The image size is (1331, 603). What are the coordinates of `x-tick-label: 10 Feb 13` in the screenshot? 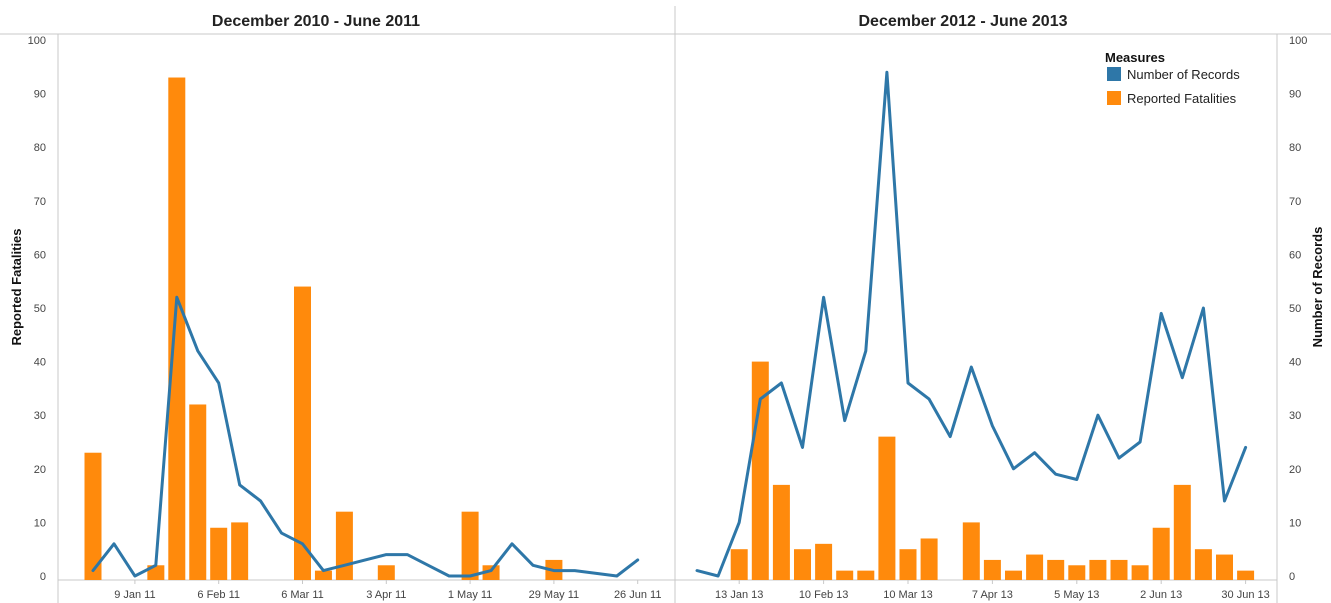 It's located at (824, 595).